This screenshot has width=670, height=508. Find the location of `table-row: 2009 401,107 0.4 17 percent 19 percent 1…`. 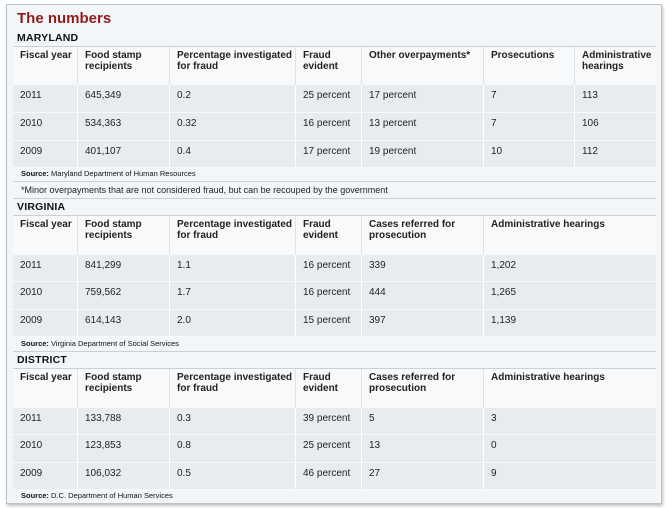

table-row: 2009 401,107 0.4 17 percent 19 percent 1… is located at coordinates (334, 154).